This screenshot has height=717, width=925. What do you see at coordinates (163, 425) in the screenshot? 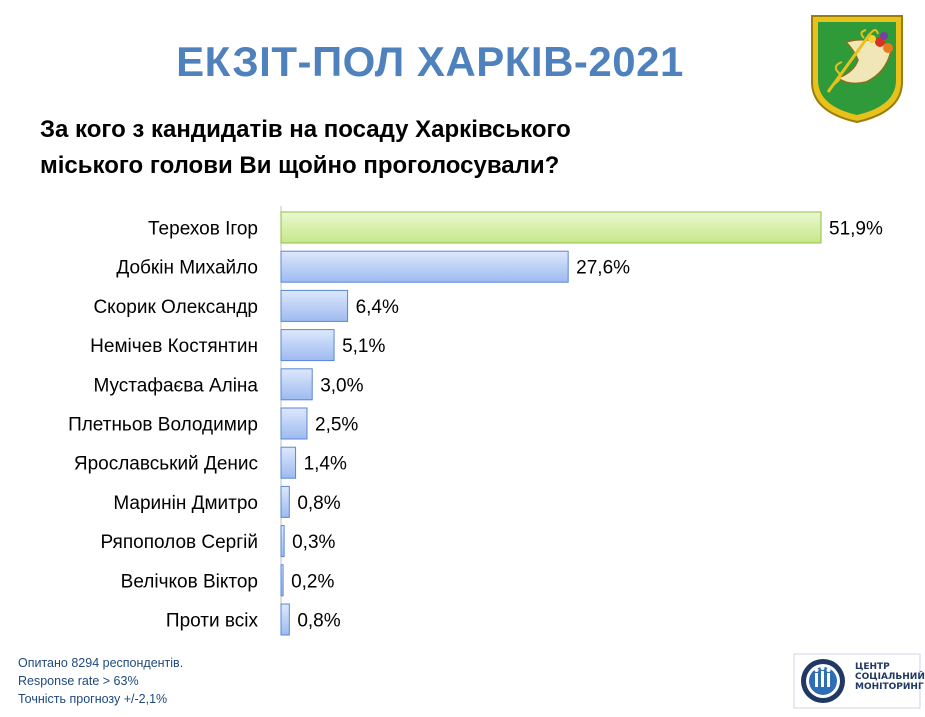
I see `category-label: Плетньов Володимир` at bounding box center [163, 425].